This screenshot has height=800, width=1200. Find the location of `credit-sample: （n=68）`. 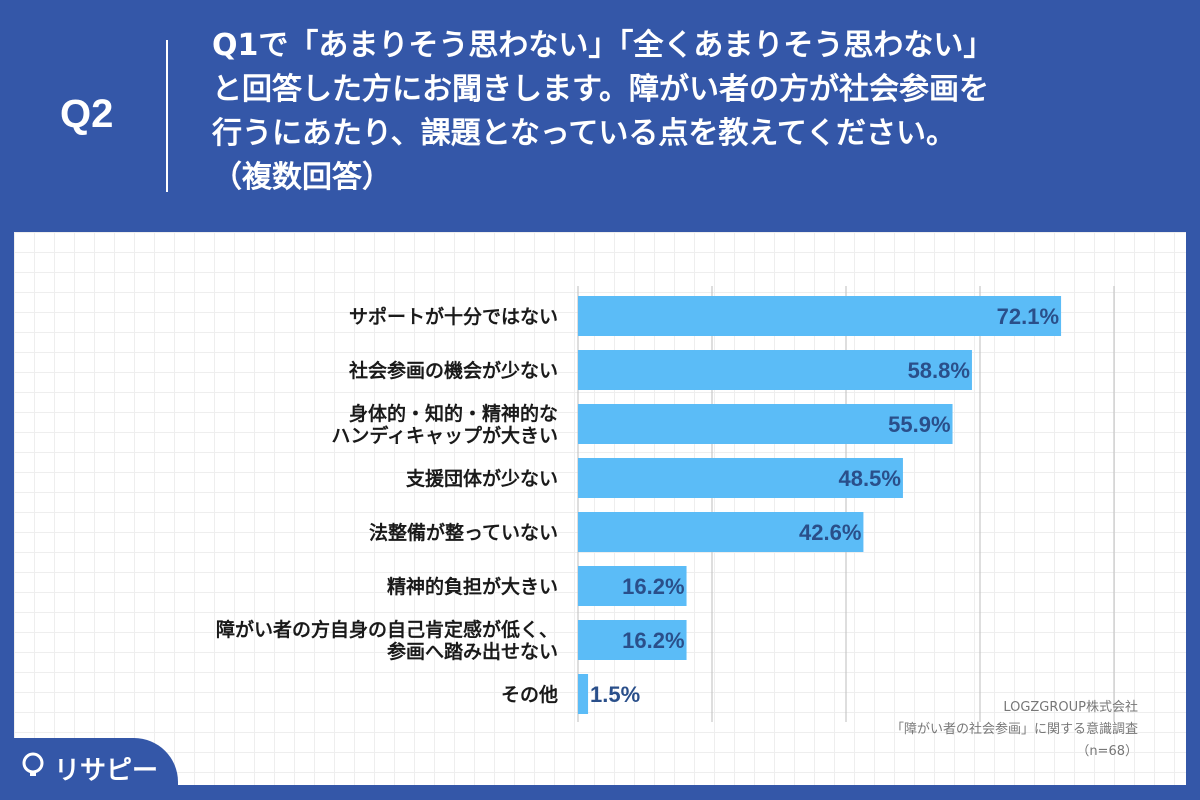

credit-sample: （n=68） is located at coordinates (1107, 751).